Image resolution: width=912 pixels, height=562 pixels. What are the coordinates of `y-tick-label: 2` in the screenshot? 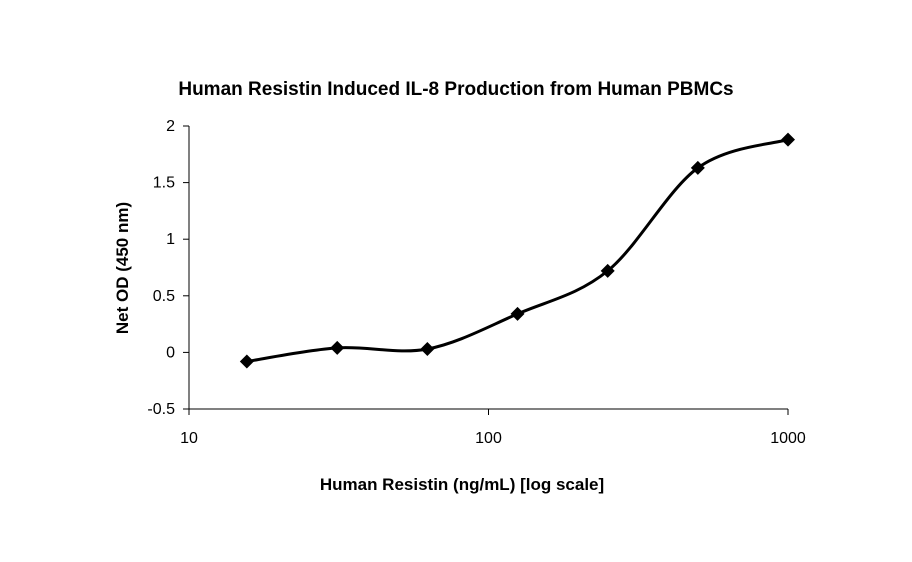 It's located at (170, 126).